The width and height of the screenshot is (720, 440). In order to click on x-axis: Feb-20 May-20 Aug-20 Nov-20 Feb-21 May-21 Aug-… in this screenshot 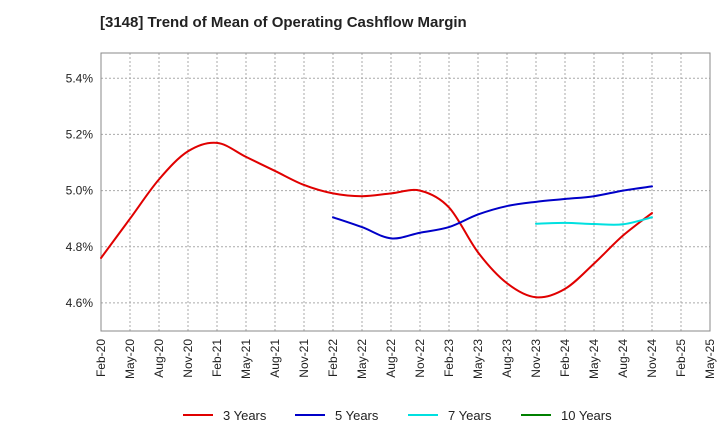, I will do `click(405, 359)`.